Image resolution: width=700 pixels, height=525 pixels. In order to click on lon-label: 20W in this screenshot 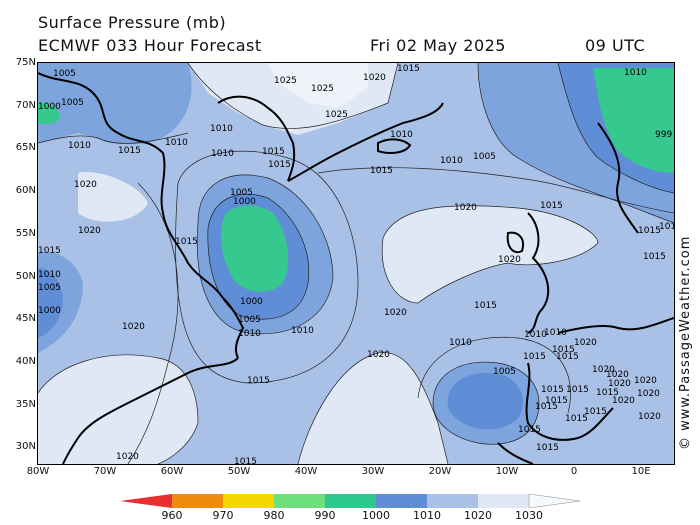, I will do `click(440, 471)`.